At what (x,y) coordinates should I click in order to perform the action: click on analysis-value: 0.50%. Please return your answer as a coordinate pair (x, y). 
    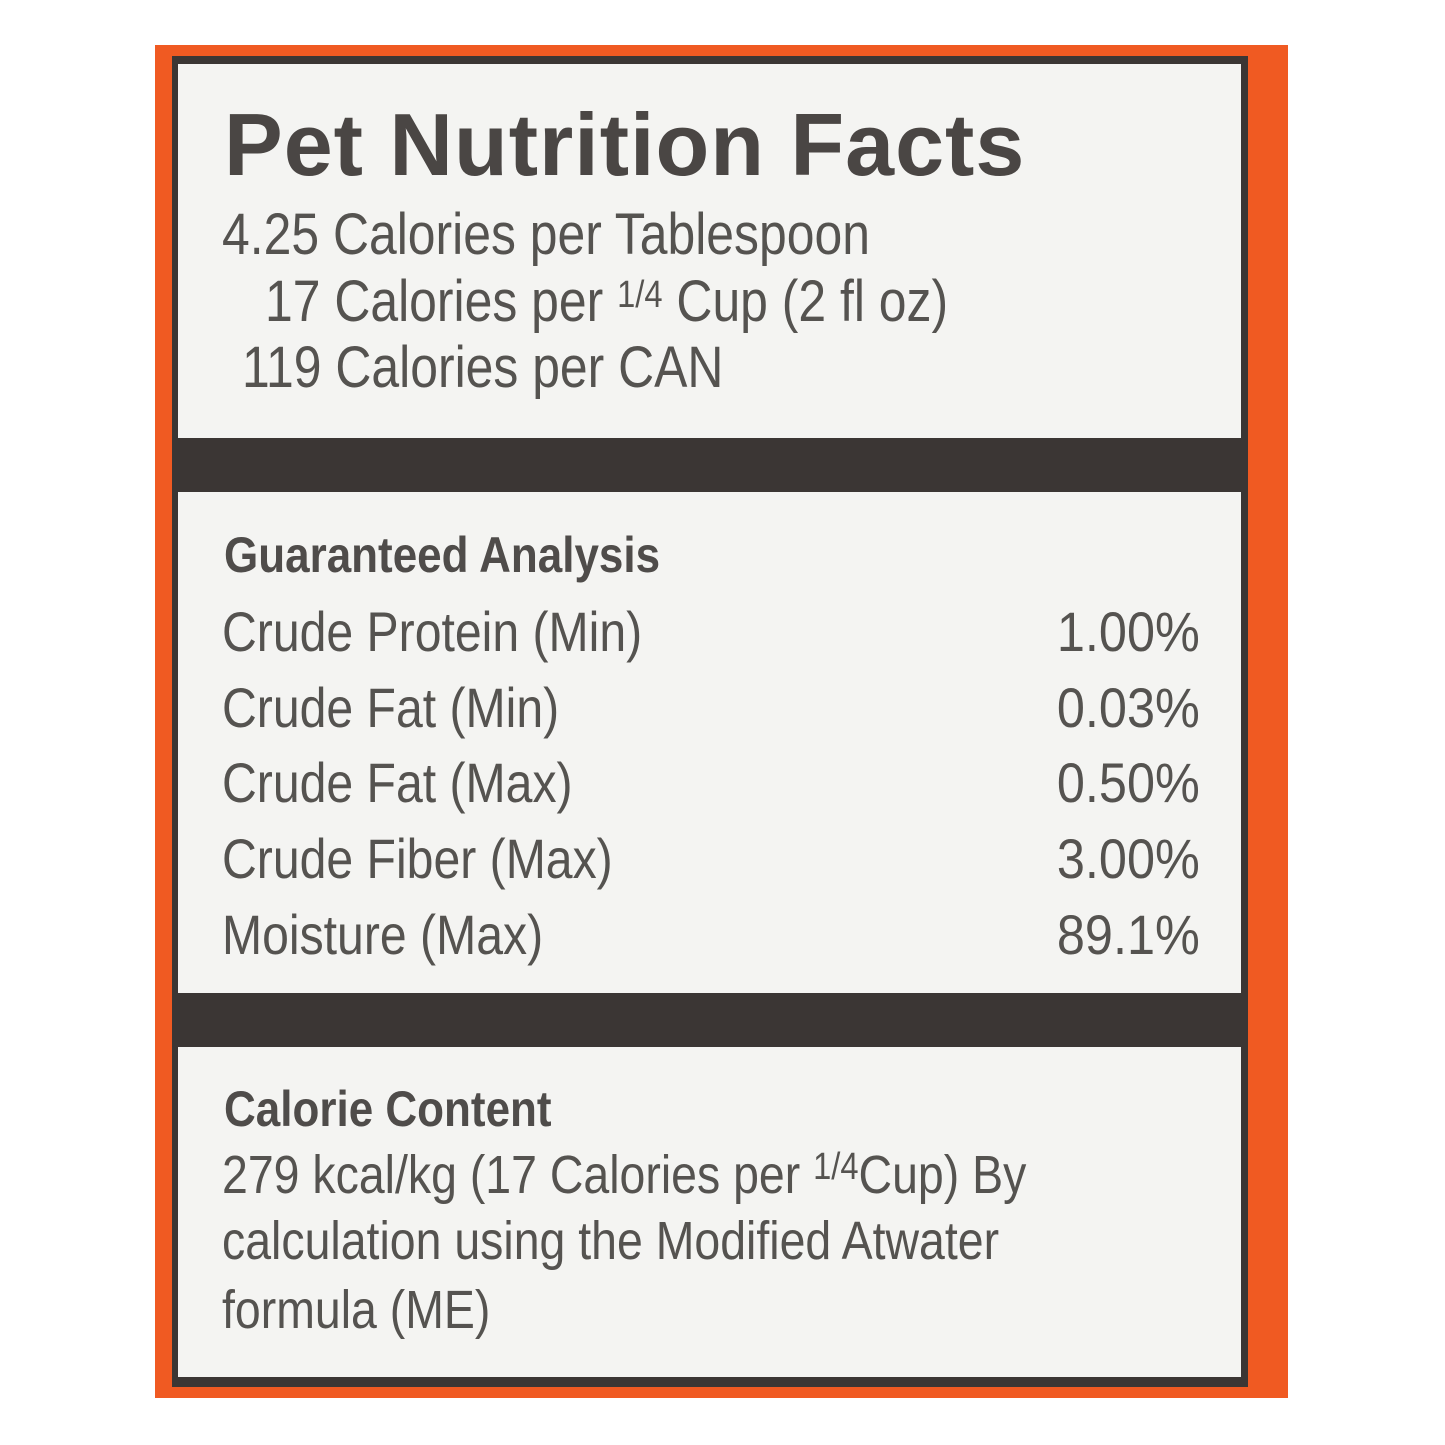
    Looking at the image, I should click on (1128, 782).